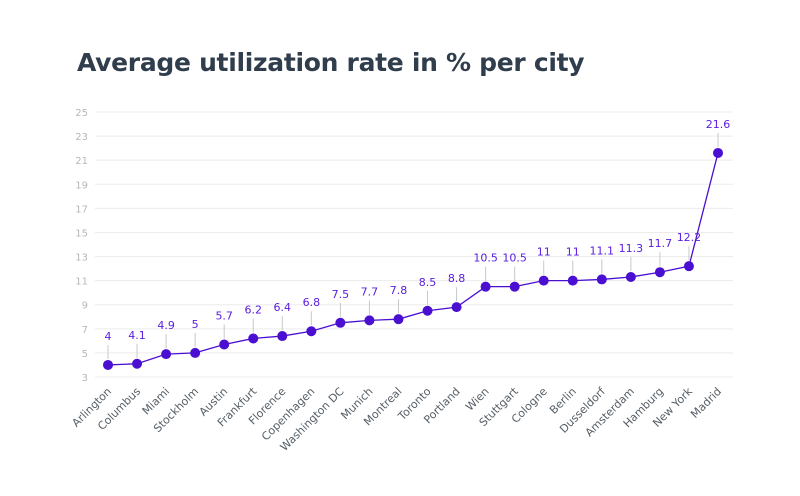  What do you see at coordinates (81, 161) in the screenshot?
I see `y-tick-label: 21` at bounding box center [81, 161].